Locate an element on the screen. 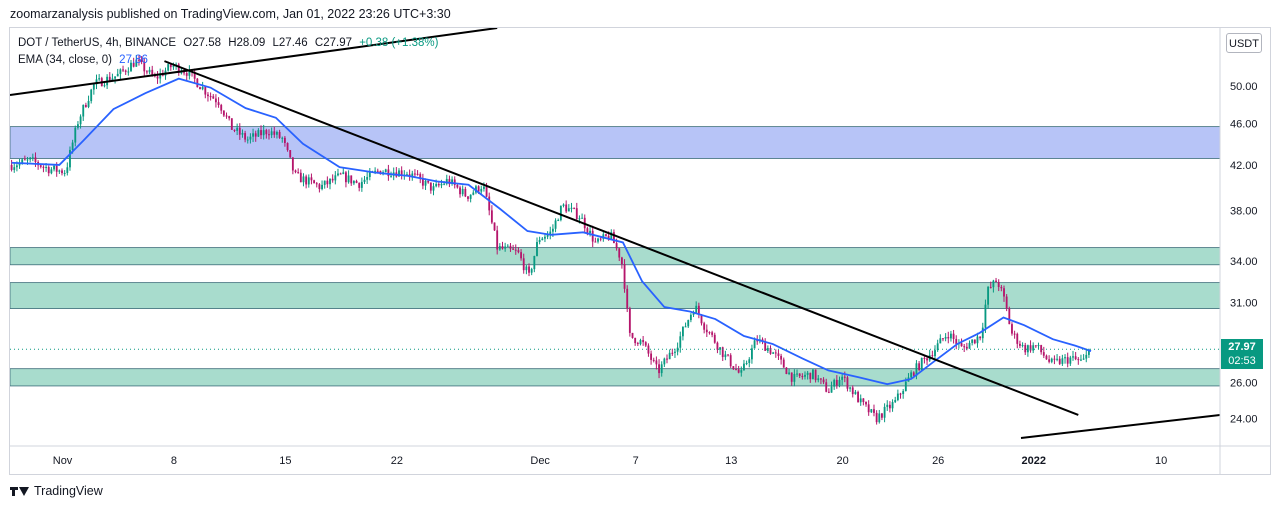  footer-brand: TradingView is located at coordinates (56, 491).